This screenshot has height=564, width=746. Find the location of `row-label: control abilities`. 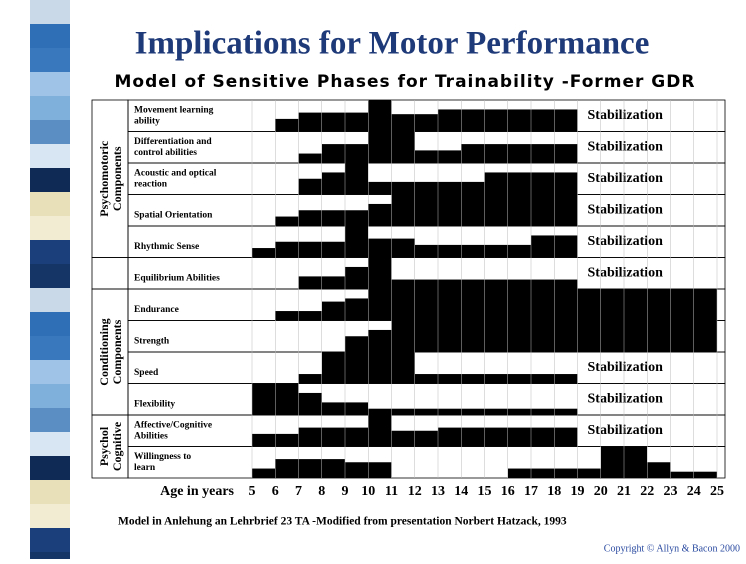

row-label: control abilities is located at coordinates (165, 153).